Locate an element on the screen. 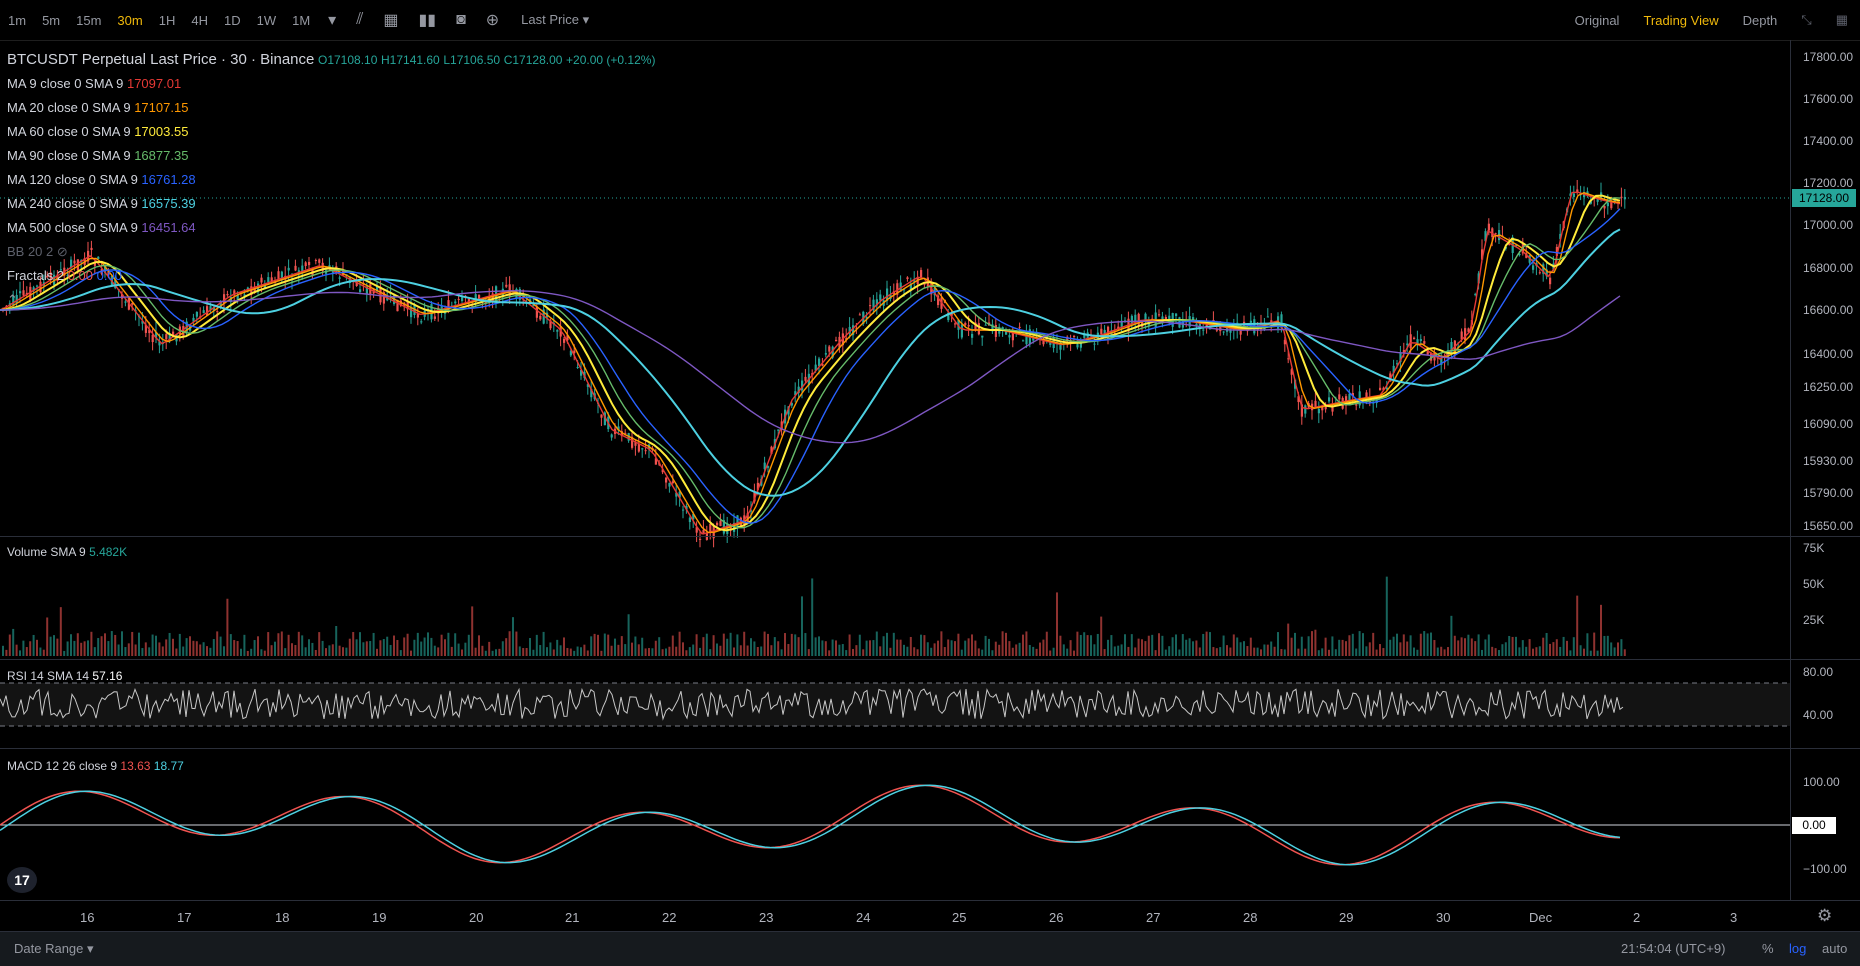  view-trading-view: Trading View is located at coordinates (1681, 20).